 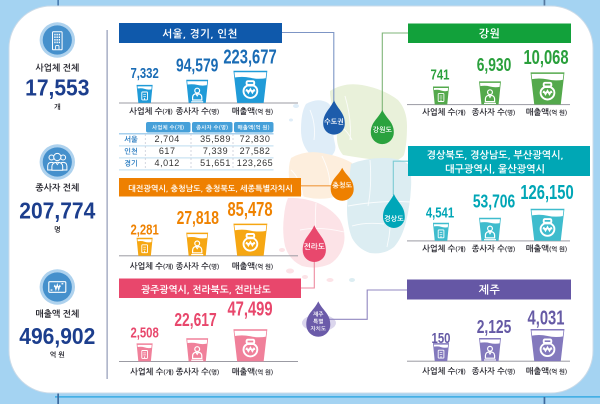 I want to click on svg-text: 6,930, so click(x=494, y=64).